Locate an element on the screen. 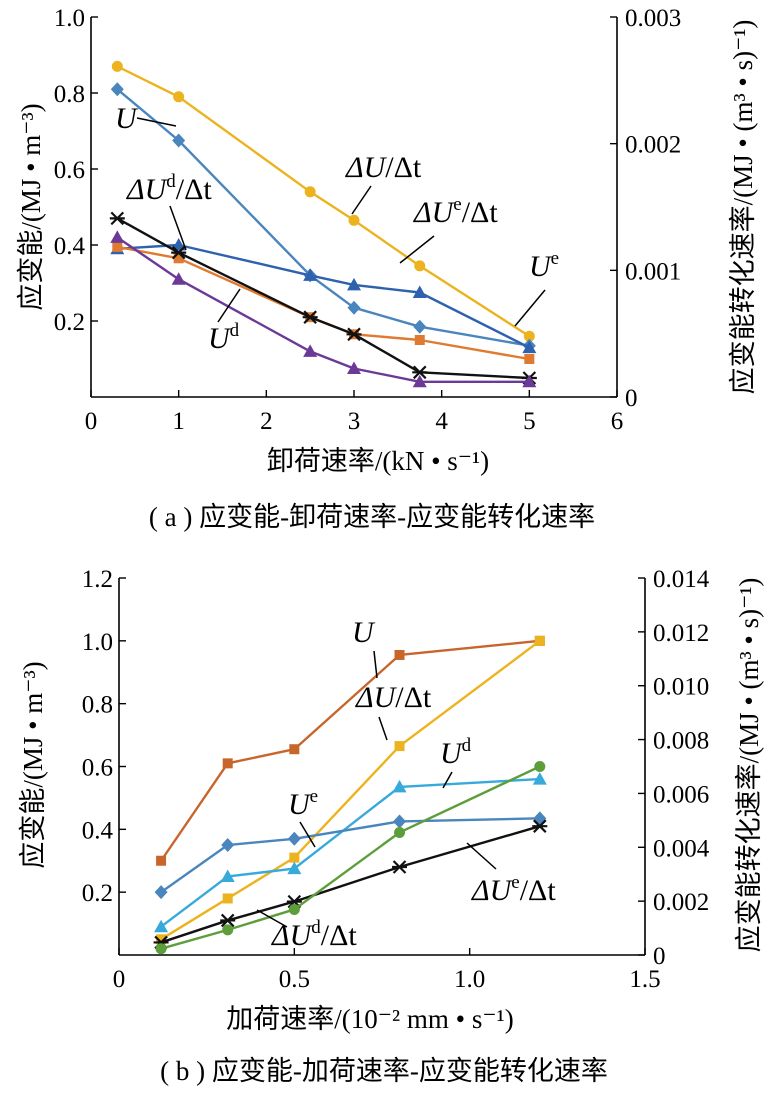  x-tick-label: 1.5 is located at coordinates (644, 979).